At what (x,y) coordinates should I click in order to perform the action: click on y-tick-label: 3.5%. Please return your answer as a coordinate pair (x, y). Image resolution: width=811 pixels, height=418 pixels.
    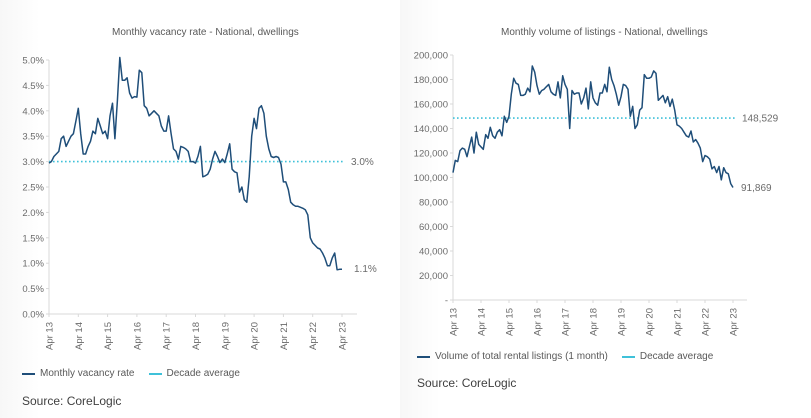
    Looking at the image, I should click on (33, 137).